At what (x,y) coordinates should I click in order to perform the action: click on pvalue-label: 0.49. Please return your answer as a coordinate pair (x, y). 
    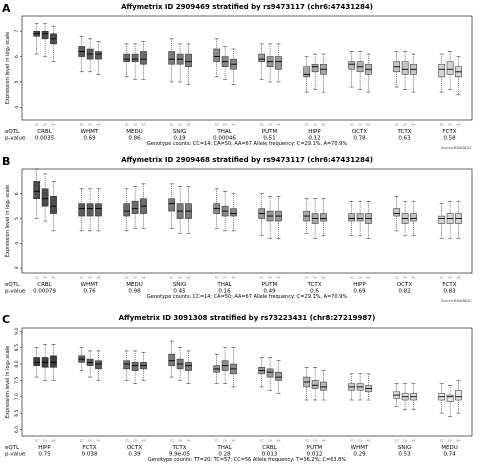
    Looking at the image, I should click on (269, 292).